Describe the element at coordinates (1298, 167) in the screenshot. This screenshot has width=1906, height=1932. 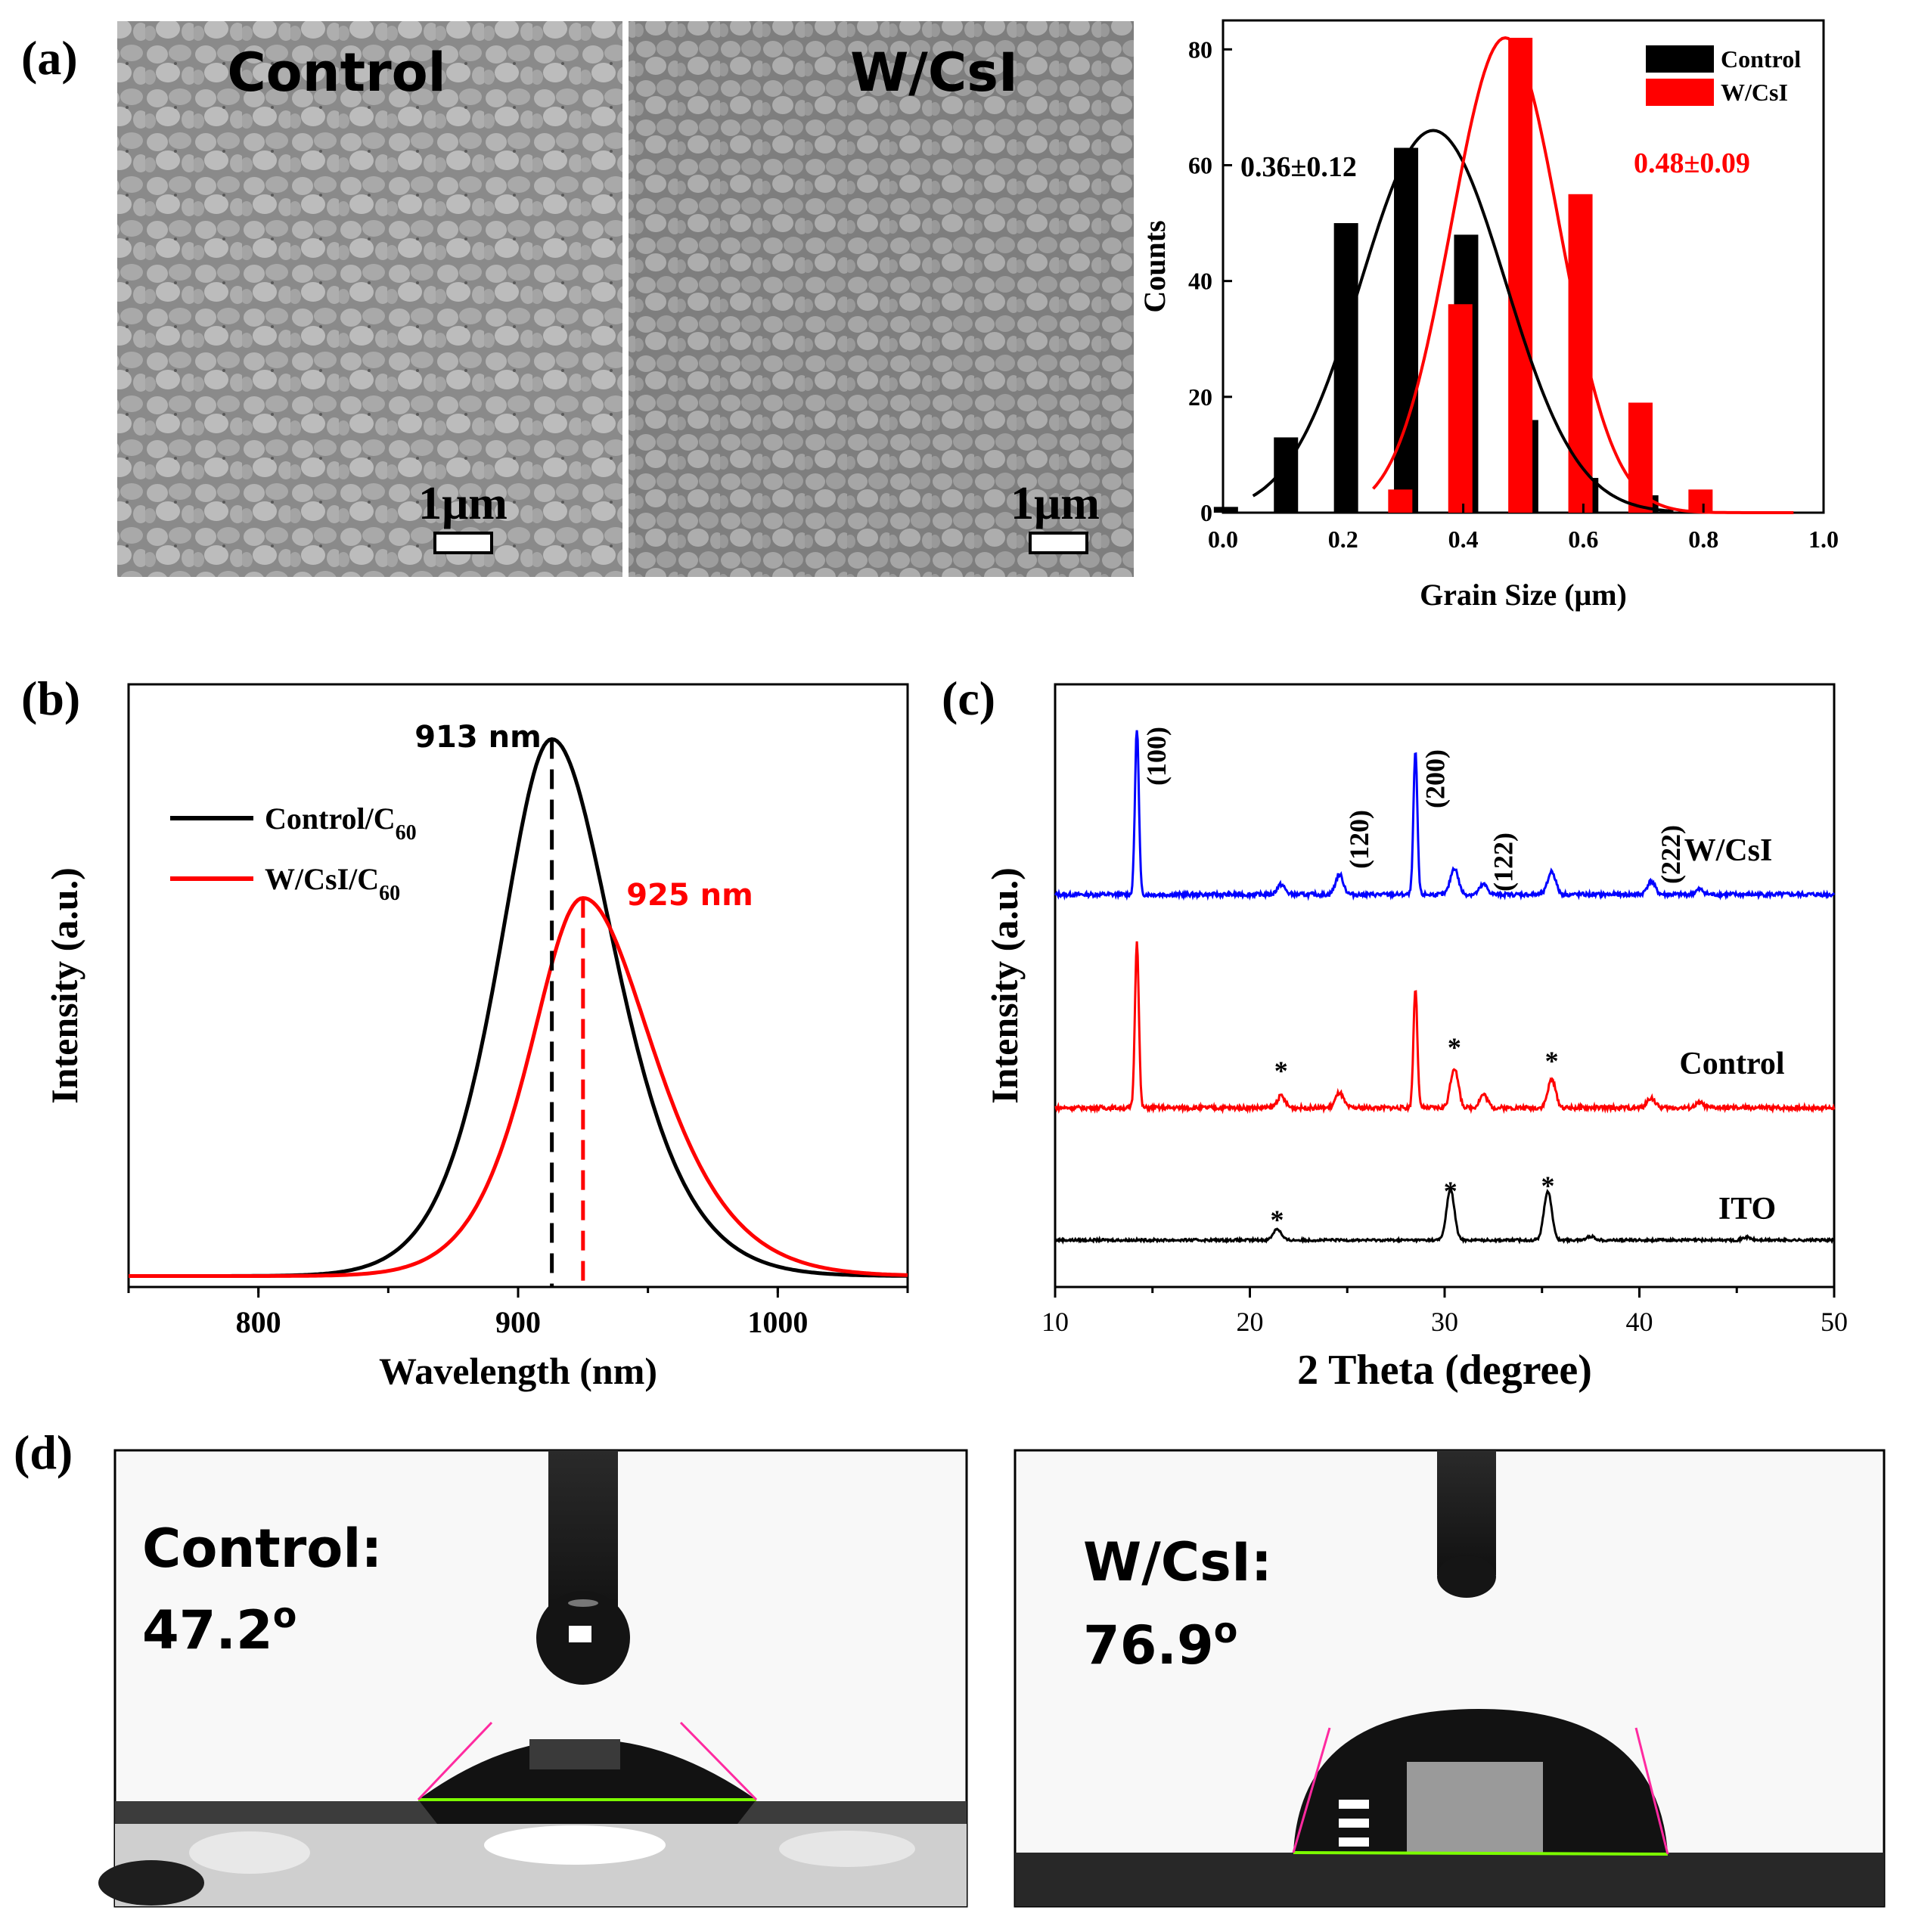
I see `grain-annotation-control: 0.36±0.12` at that location.